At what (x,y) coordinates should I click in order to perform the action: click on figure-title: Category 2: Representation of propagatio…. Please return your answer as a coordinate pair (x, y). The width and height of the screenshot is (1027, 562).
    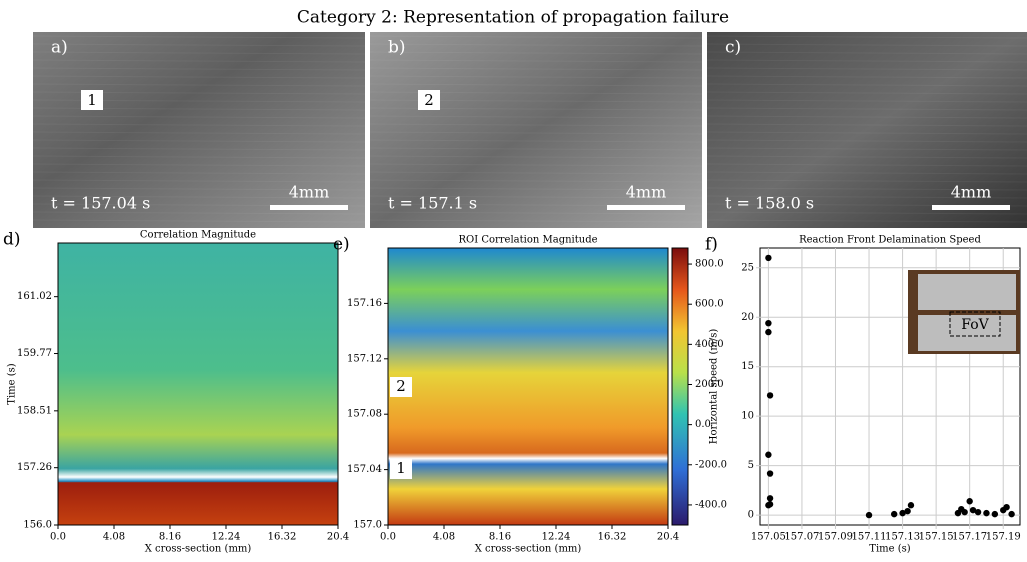
    Looking at the image, I should click on (513, 18).